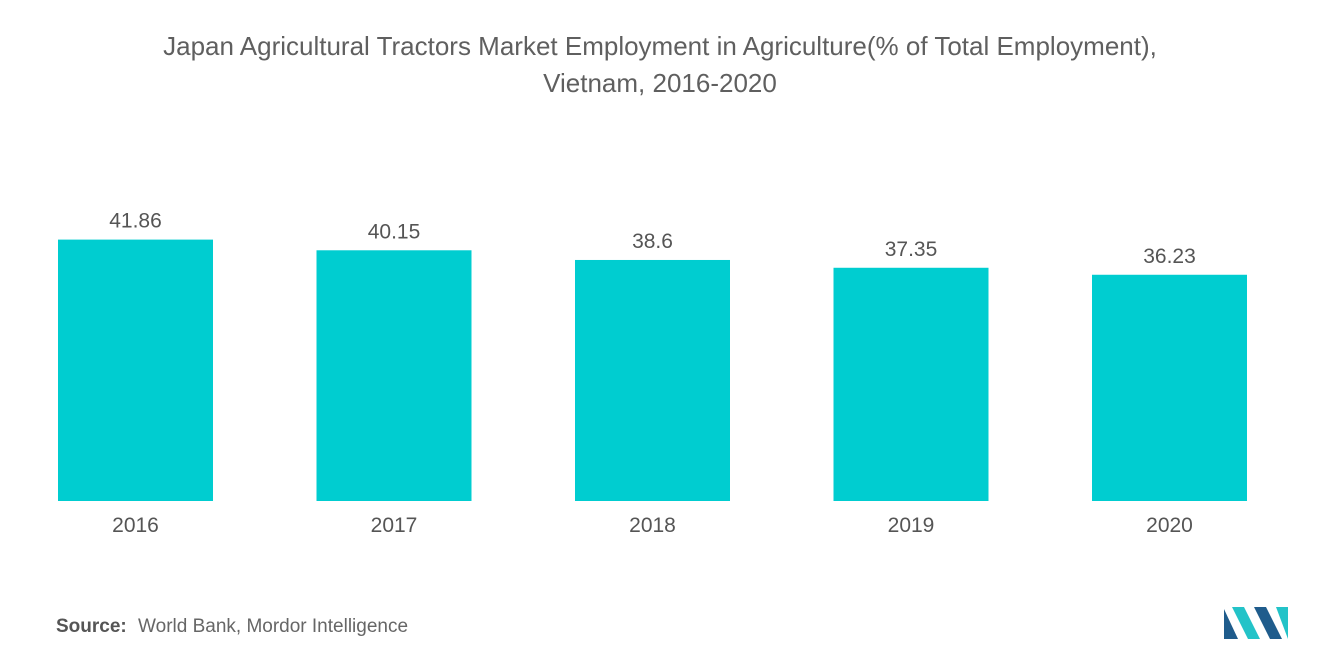 This screenshot has width=1320, height=665. I want to click on x-tick-label-2016: 2016, so click(135, 525).